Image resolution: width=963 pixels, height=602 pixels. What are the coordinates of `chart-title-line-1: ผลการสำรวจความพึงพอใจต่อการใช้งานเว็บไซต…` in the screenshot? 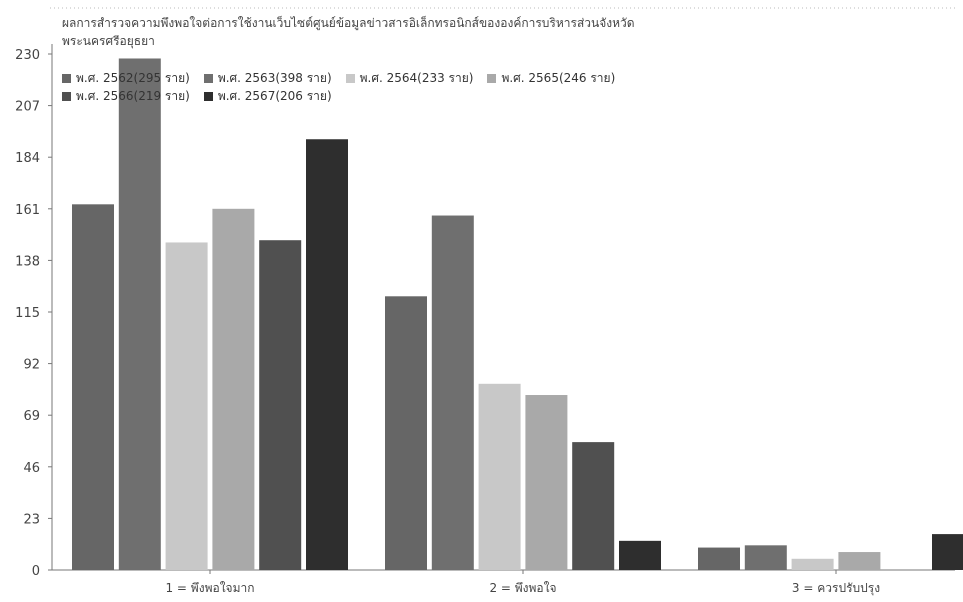 It's located at (348, 23).